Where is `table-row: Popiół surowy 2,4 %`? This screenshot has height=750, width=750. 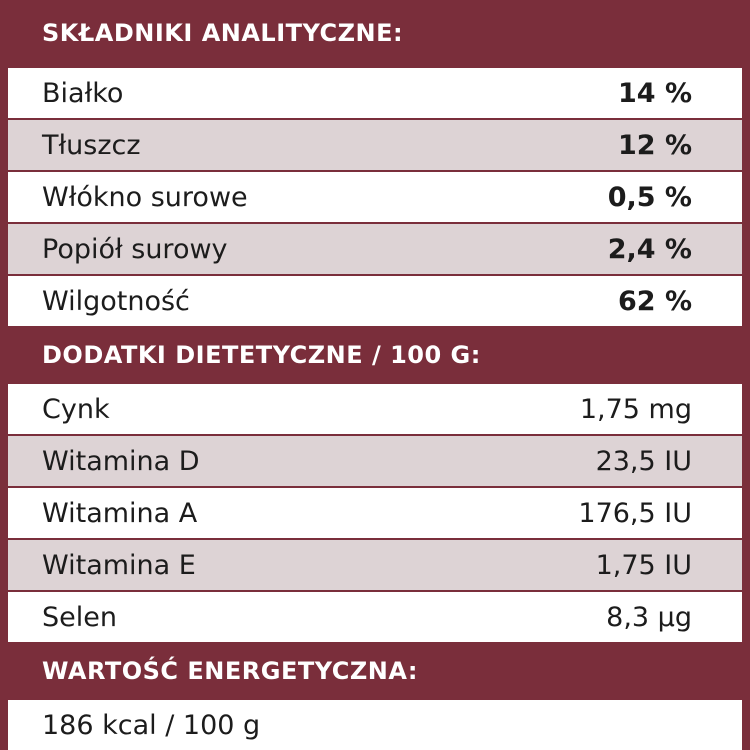 table-row: Popiół surowy 2,4 % is located at coordinates (375, 249).